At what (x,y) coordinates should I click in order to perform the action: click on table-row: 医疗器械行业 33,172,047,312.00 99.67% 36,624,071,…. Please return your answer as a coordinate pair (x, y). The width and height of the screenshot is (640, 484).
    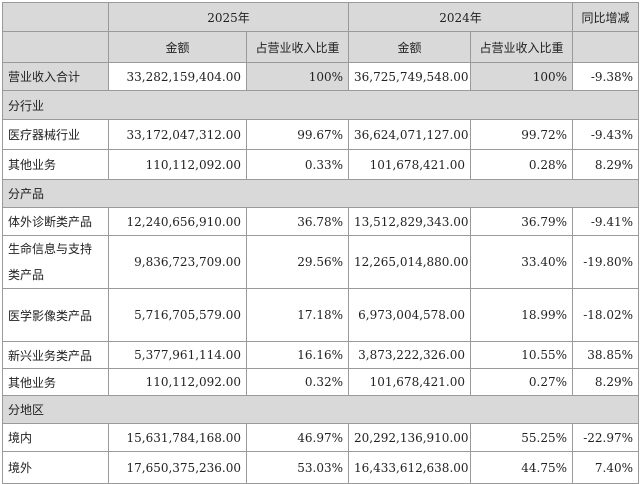
    Looking at the image, I should click on (321, 134).